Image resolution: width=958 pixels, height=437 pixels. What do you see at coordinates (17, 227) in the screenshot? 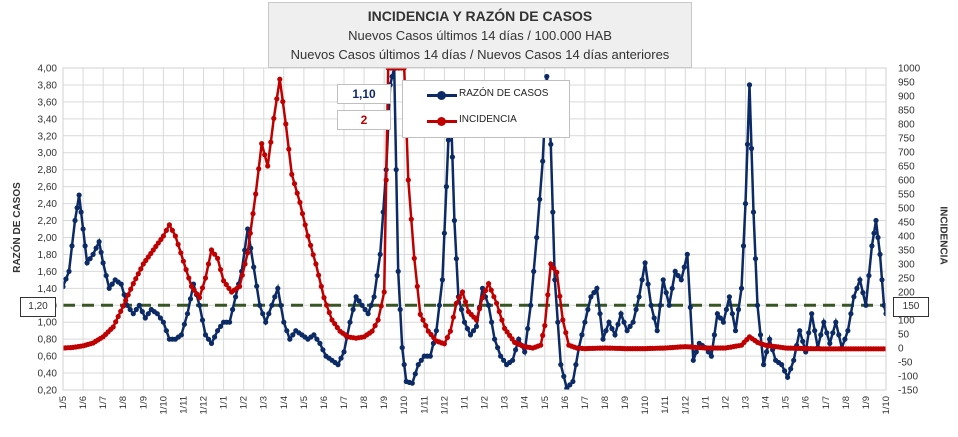
I see `y-axis-title: RAZÓN DE CASOS` at bounding box center [17, 227].